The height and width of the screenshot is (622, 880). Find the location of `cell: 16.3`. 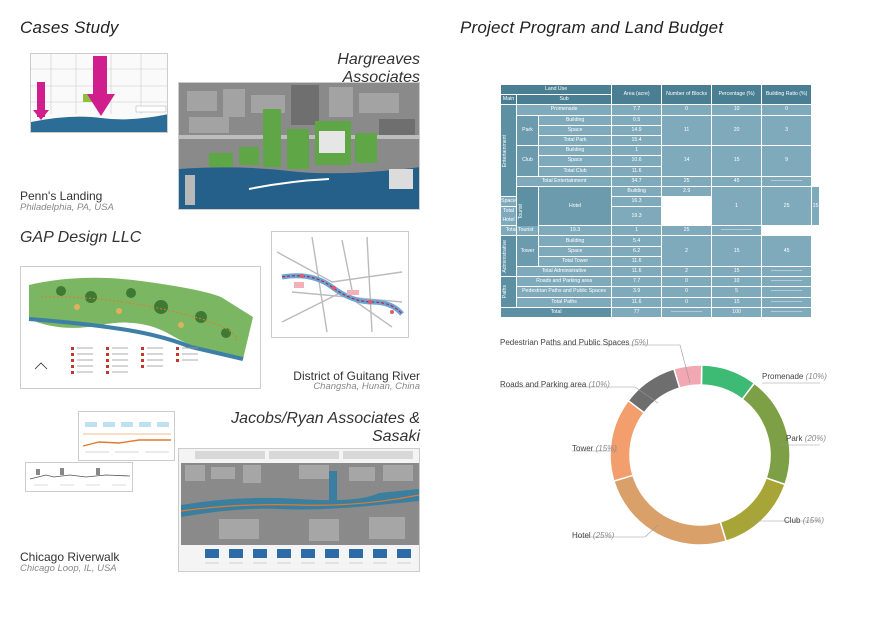

cell: 16.3 is located at coordinates (637, 202).